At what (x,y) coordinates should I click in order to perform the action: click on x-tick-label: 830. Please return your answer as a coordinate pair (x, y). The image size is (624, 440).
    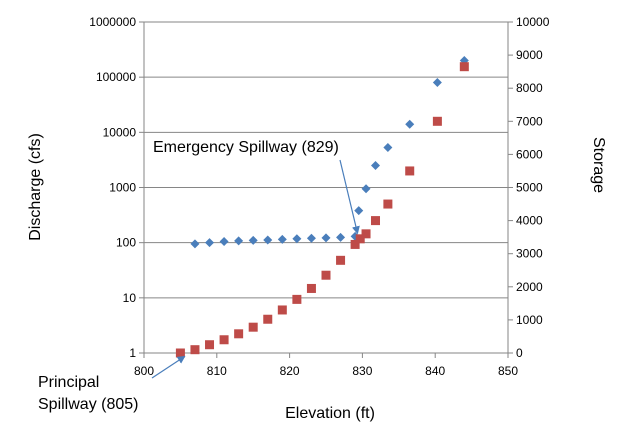
    Looking at the image, I should click on (362, 371).